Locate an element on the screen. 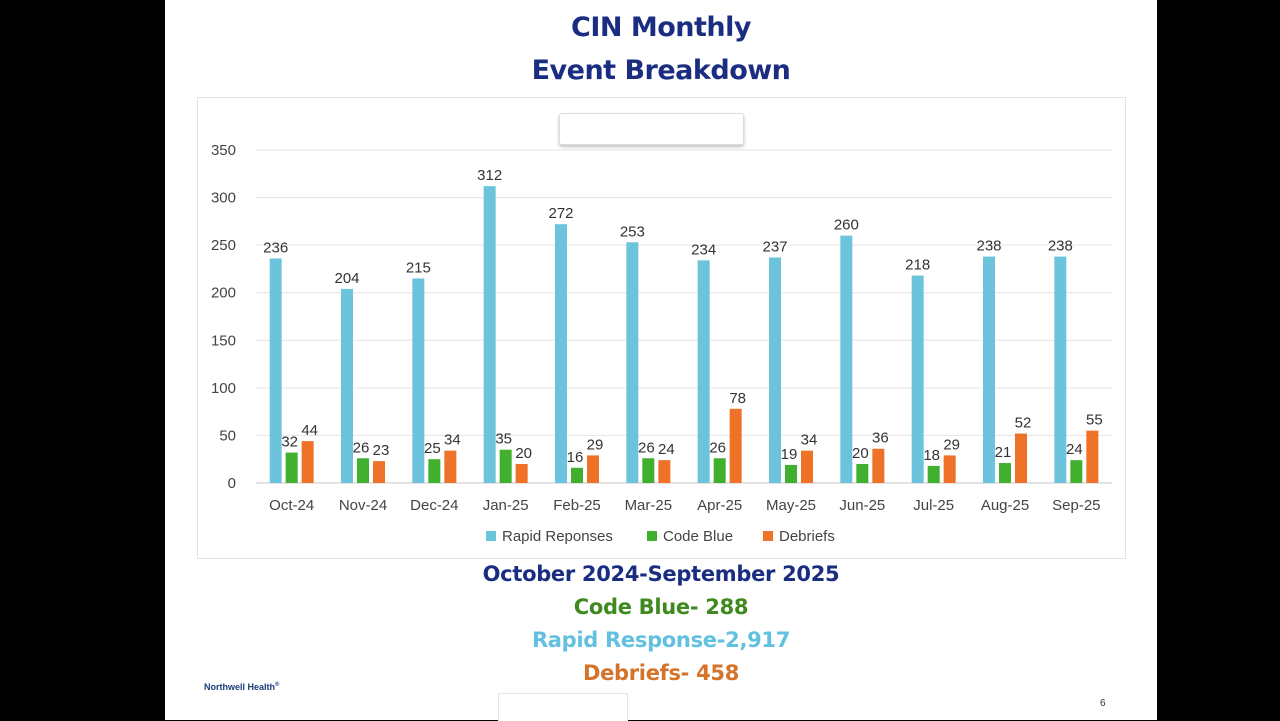 This screenshot has height=721, width=1280. y-tick-label: 250 is located at coordinates (223, 245).